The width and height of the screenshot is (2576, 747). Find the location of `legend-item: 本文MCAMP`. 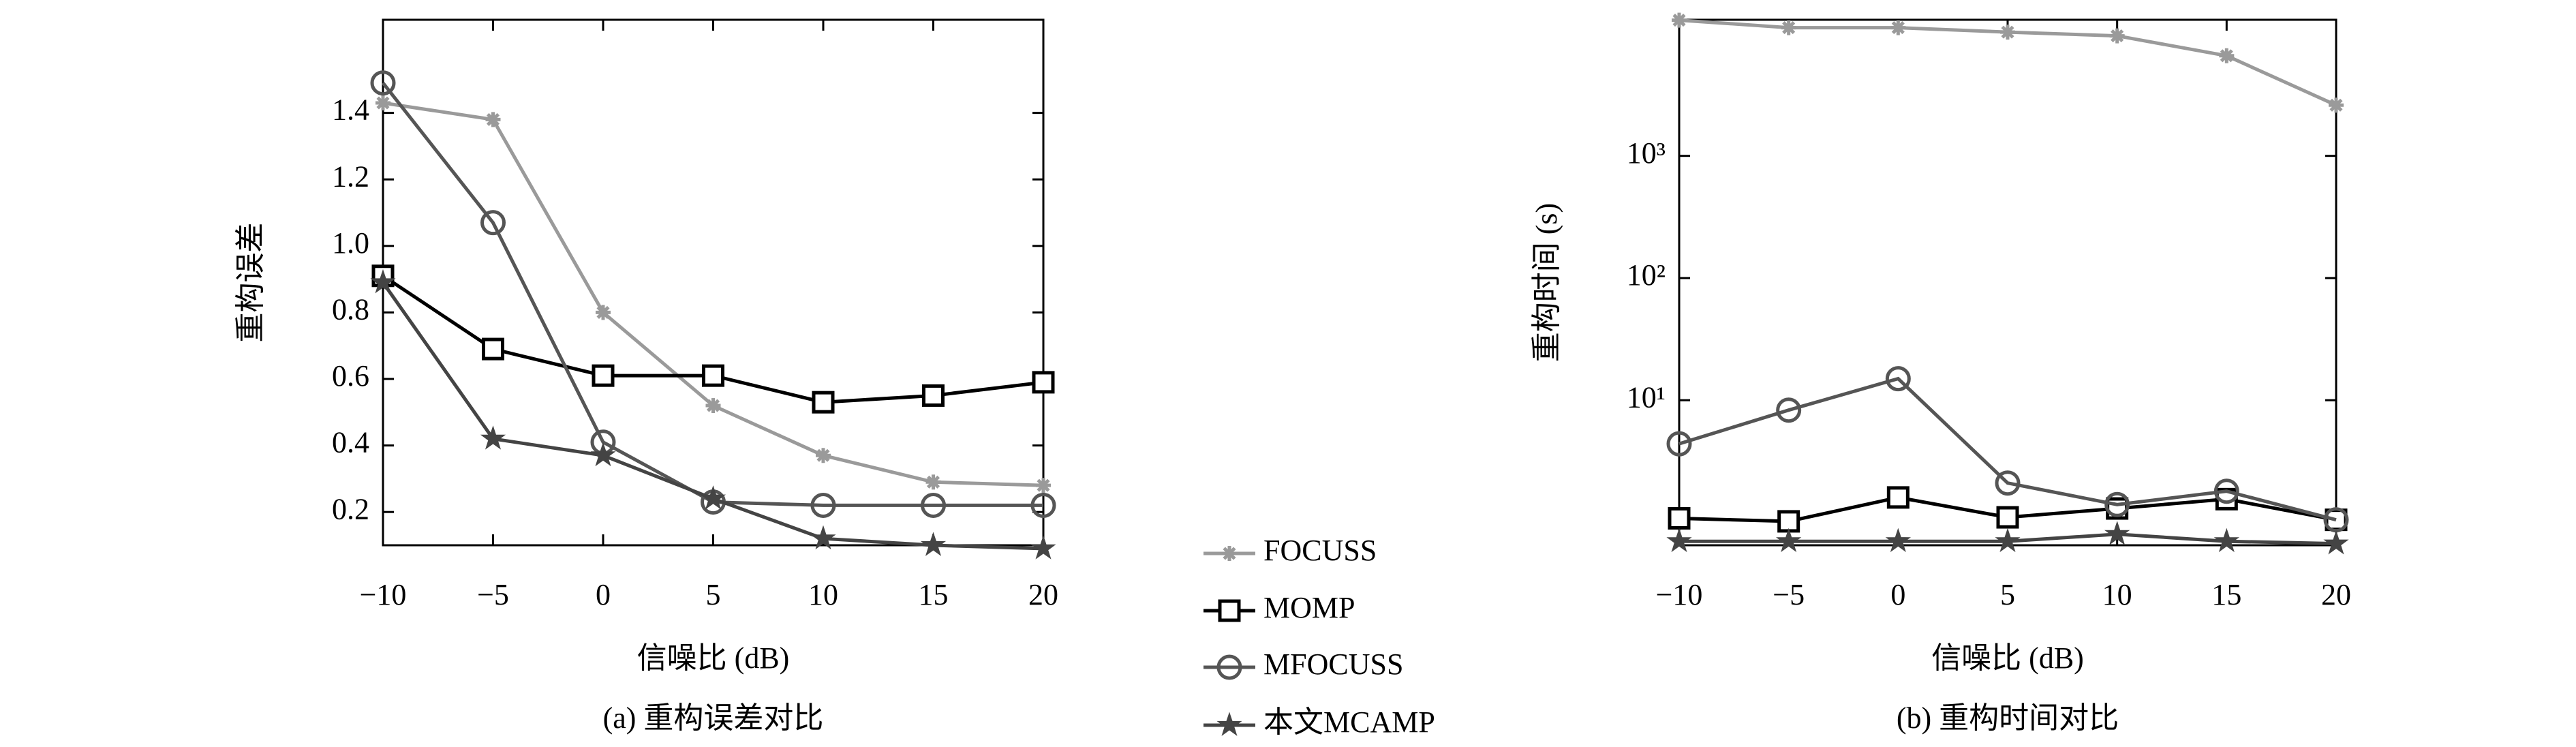

legend-item: 本文MCAMP is located at coordinates (1319, 722).